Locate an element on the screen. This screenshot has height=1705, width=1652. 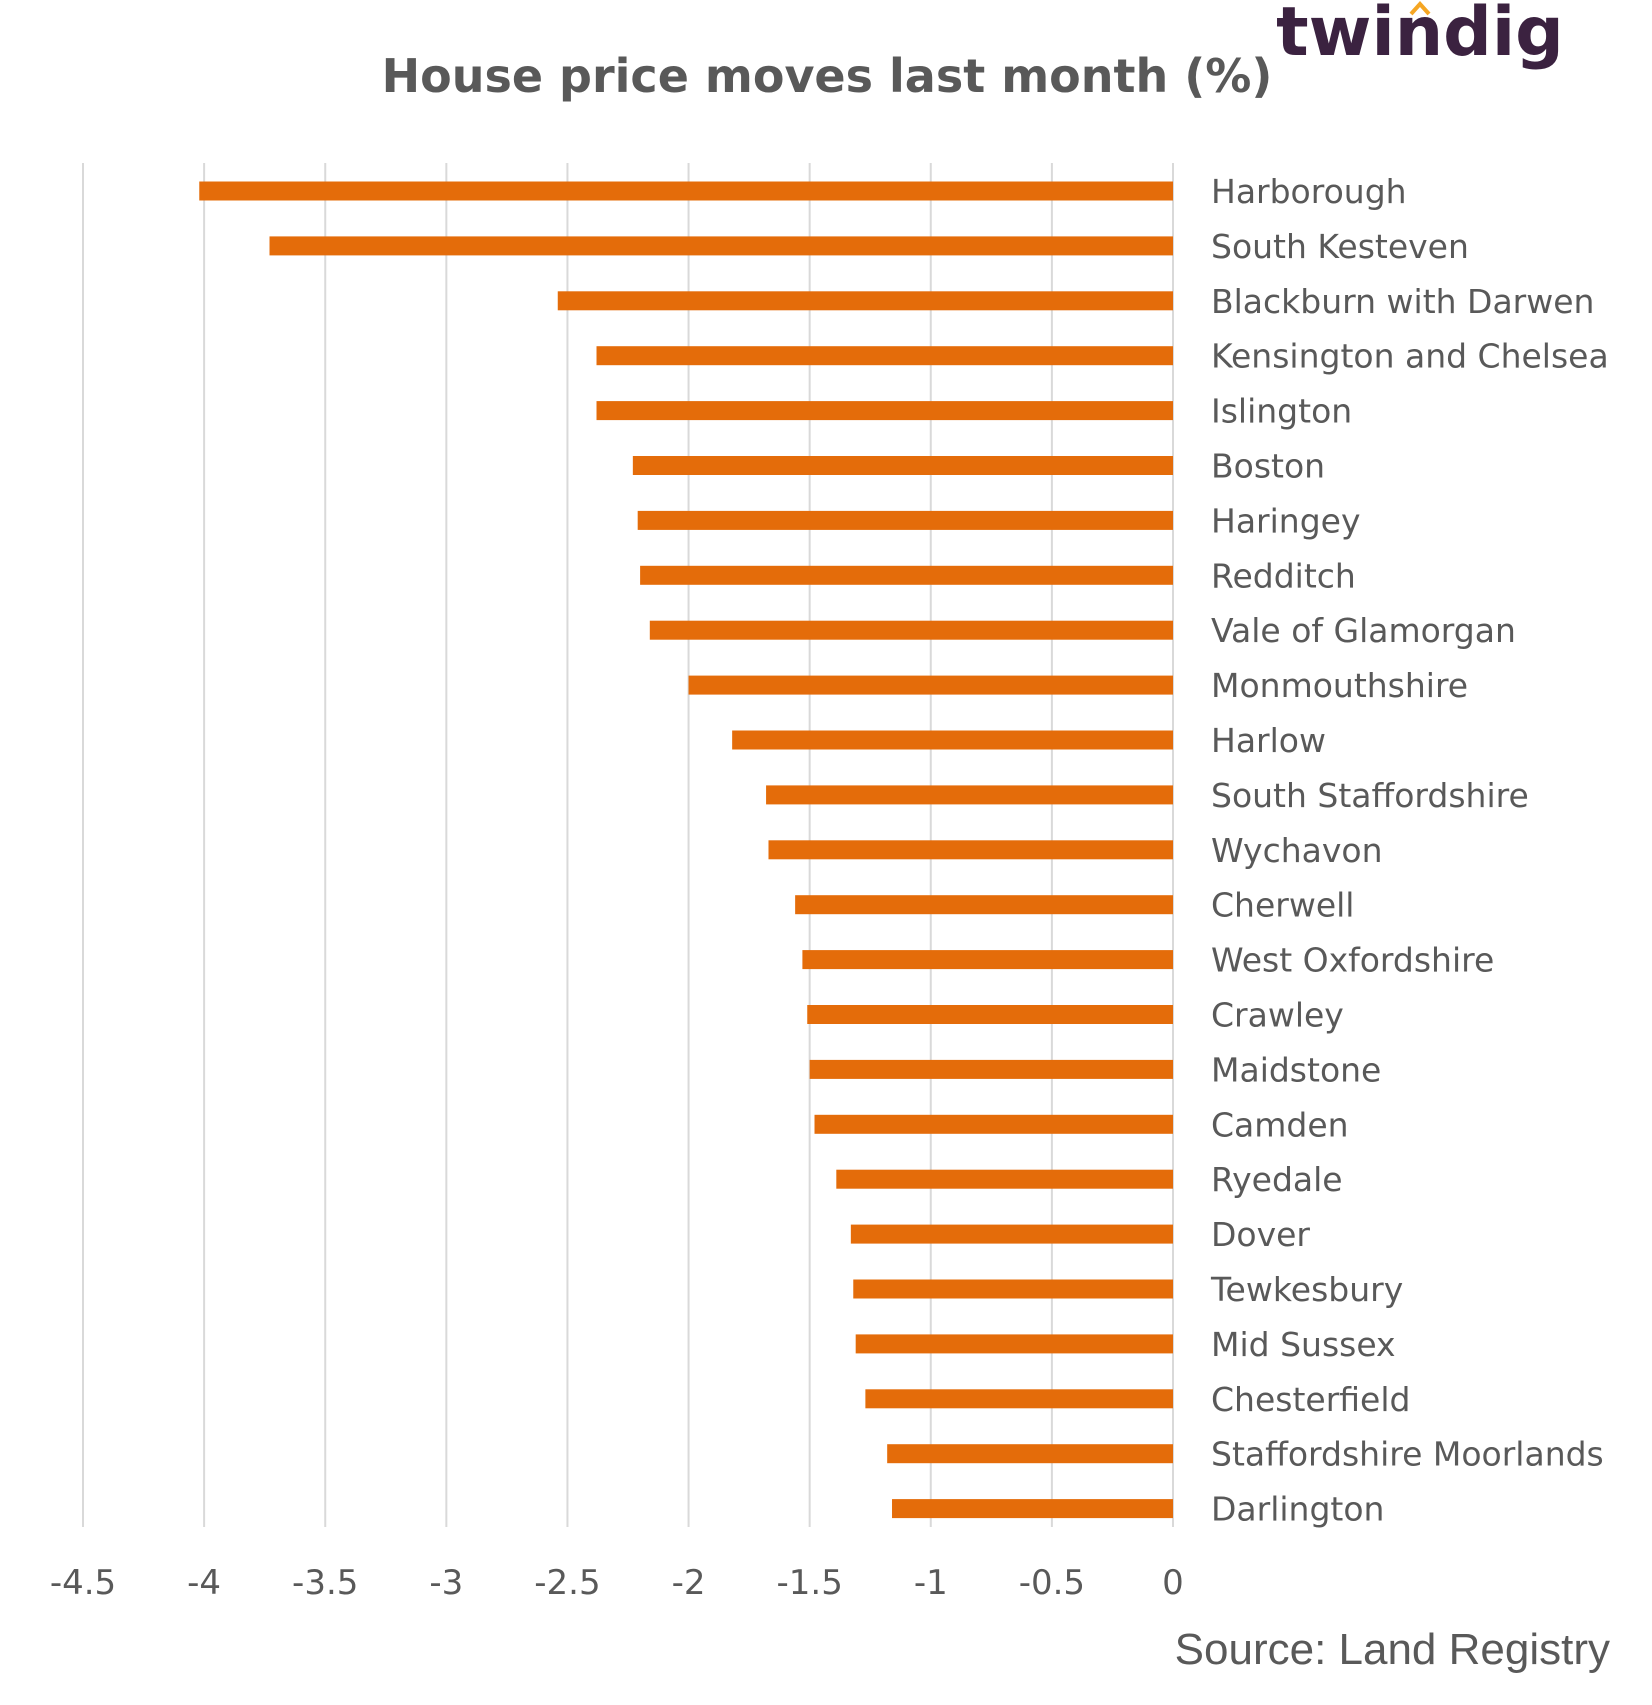
category-label: South Staffordshire is located at coordinates (1370, 795).